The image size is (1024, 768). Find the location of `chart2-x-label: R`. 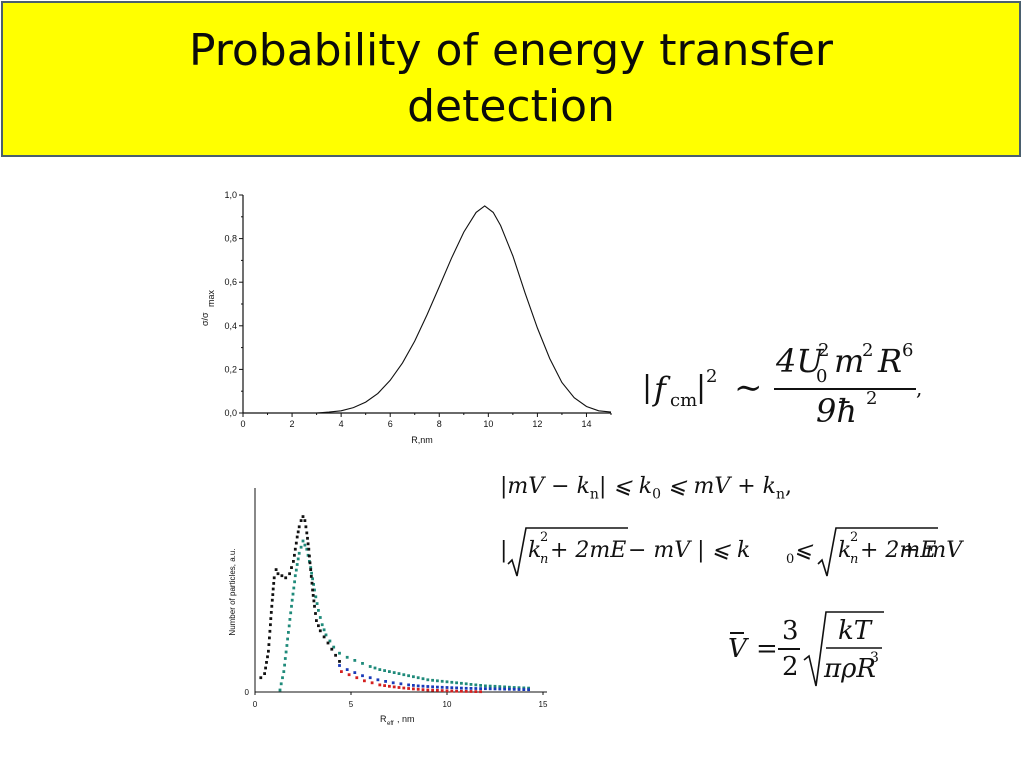

chart2-x-label: R is located at coordinates (383, 719).